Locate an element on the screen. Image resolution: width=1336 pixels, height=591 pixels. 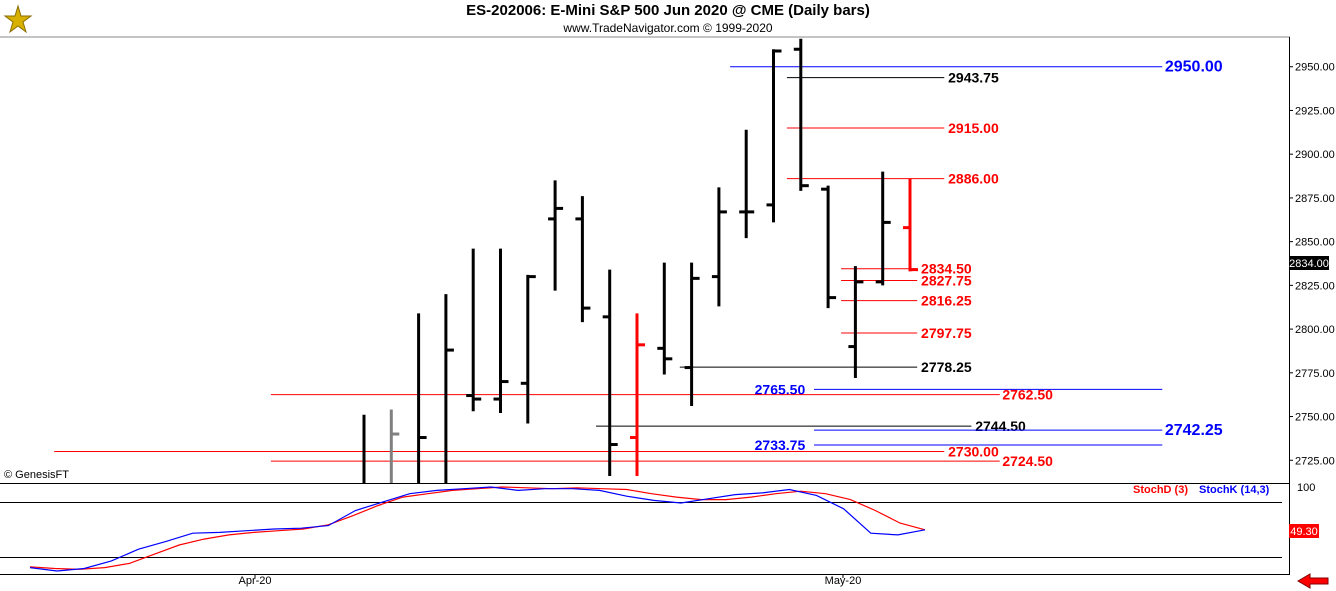
price-level-label: 2943.75 is located at coordinates (973, 78).